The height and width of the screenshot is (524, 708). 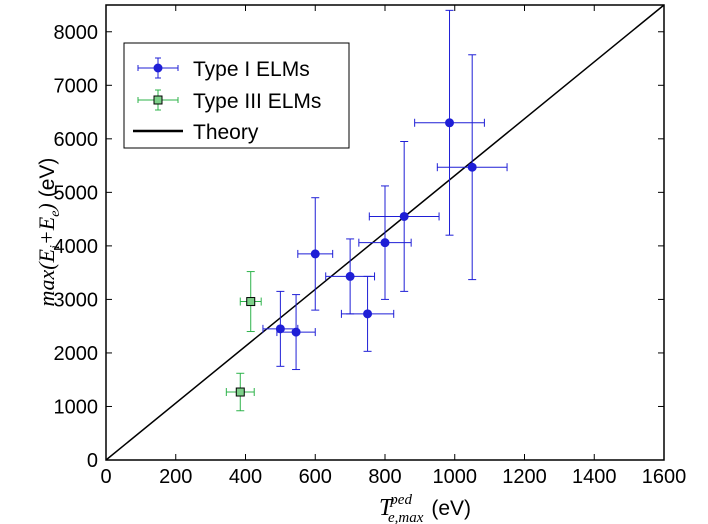 What do you see at coordinates (46, 223) in the screenshot?
I see `y-label-e2: E` at bounding box center [46, 223].